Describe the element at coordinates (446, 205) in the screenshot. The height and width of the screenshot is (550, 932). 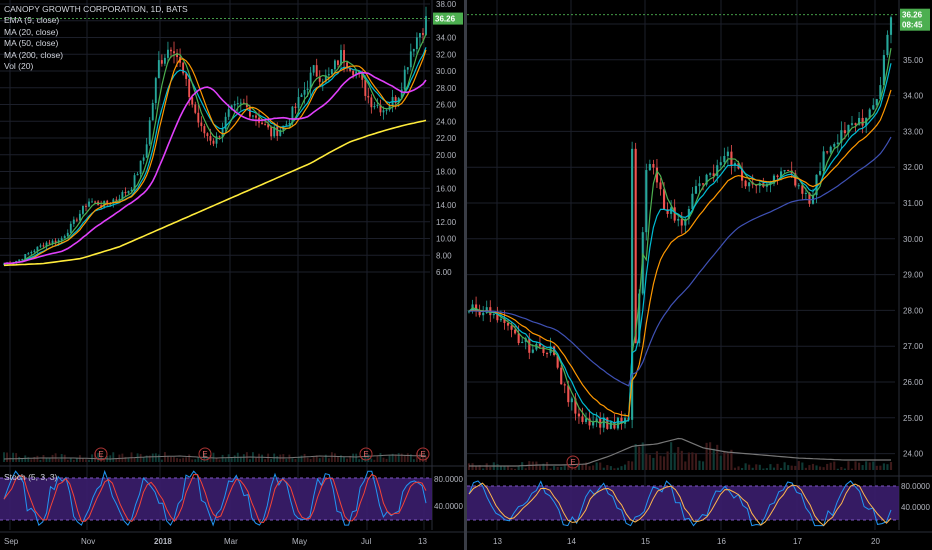
I see `price-tick-label: 14.00` at that location.